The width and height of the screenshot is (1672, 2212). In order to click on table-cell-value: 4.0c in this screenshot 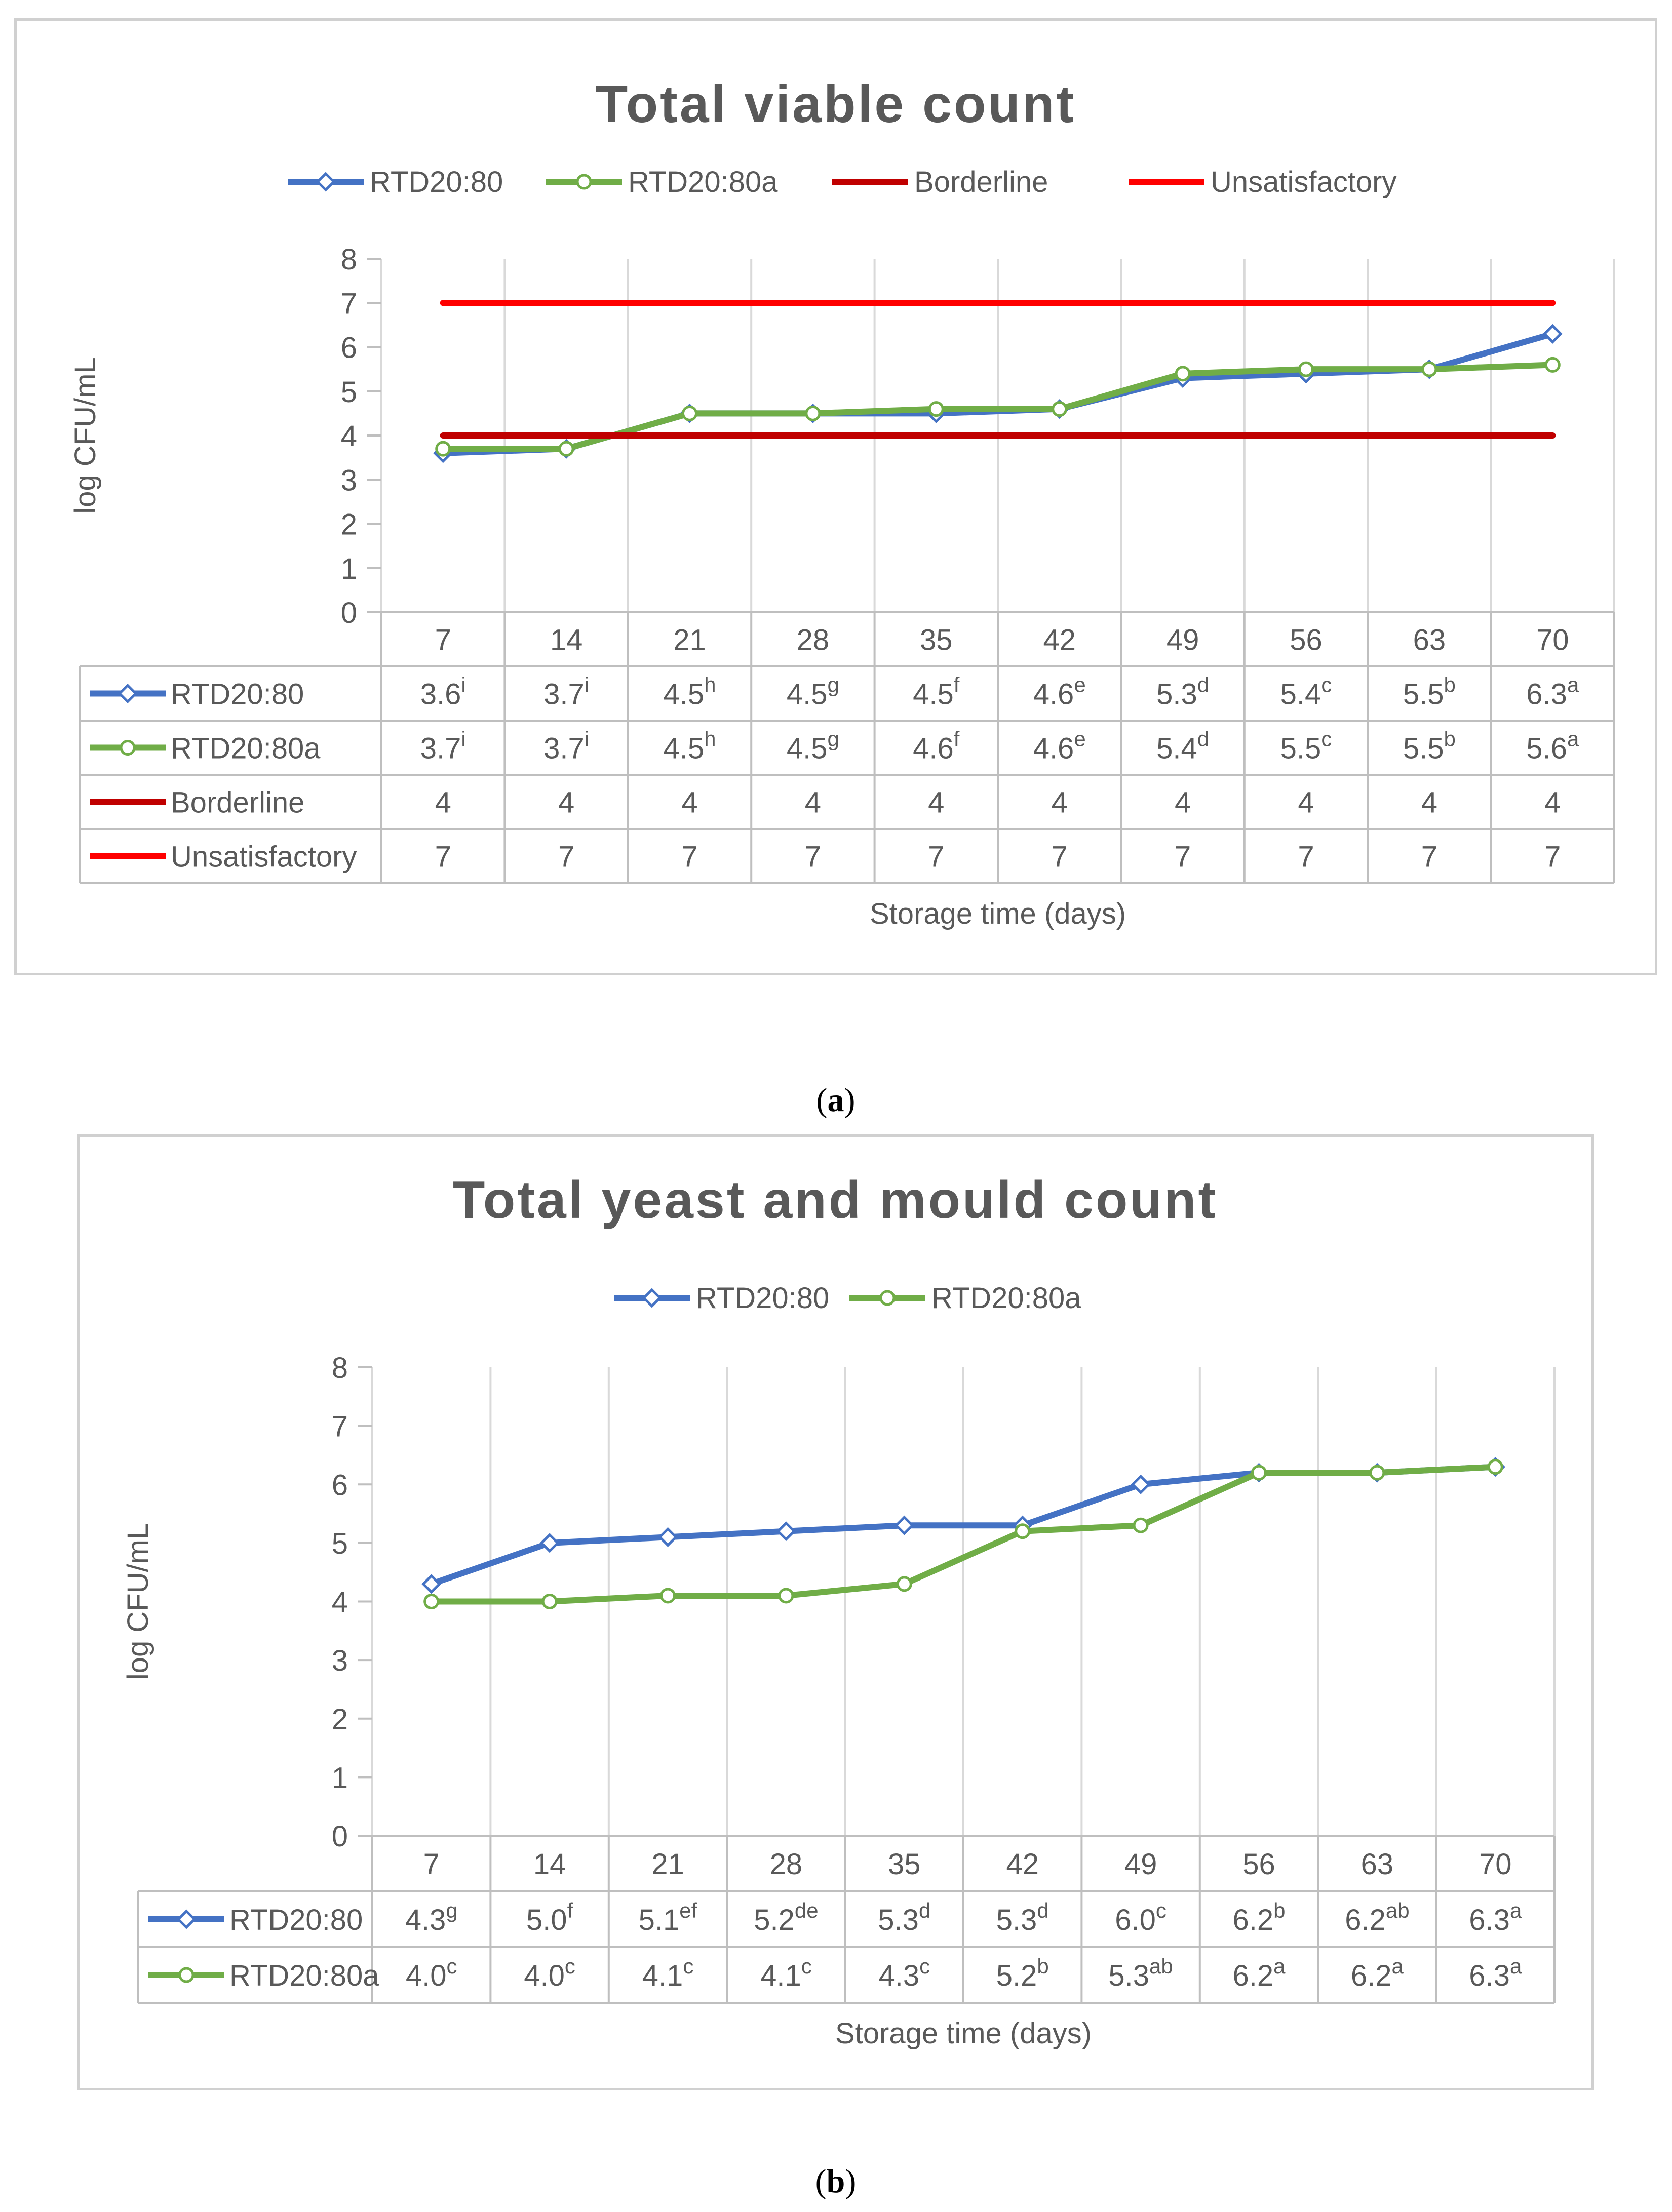, I will do `click(549, 1973)`.